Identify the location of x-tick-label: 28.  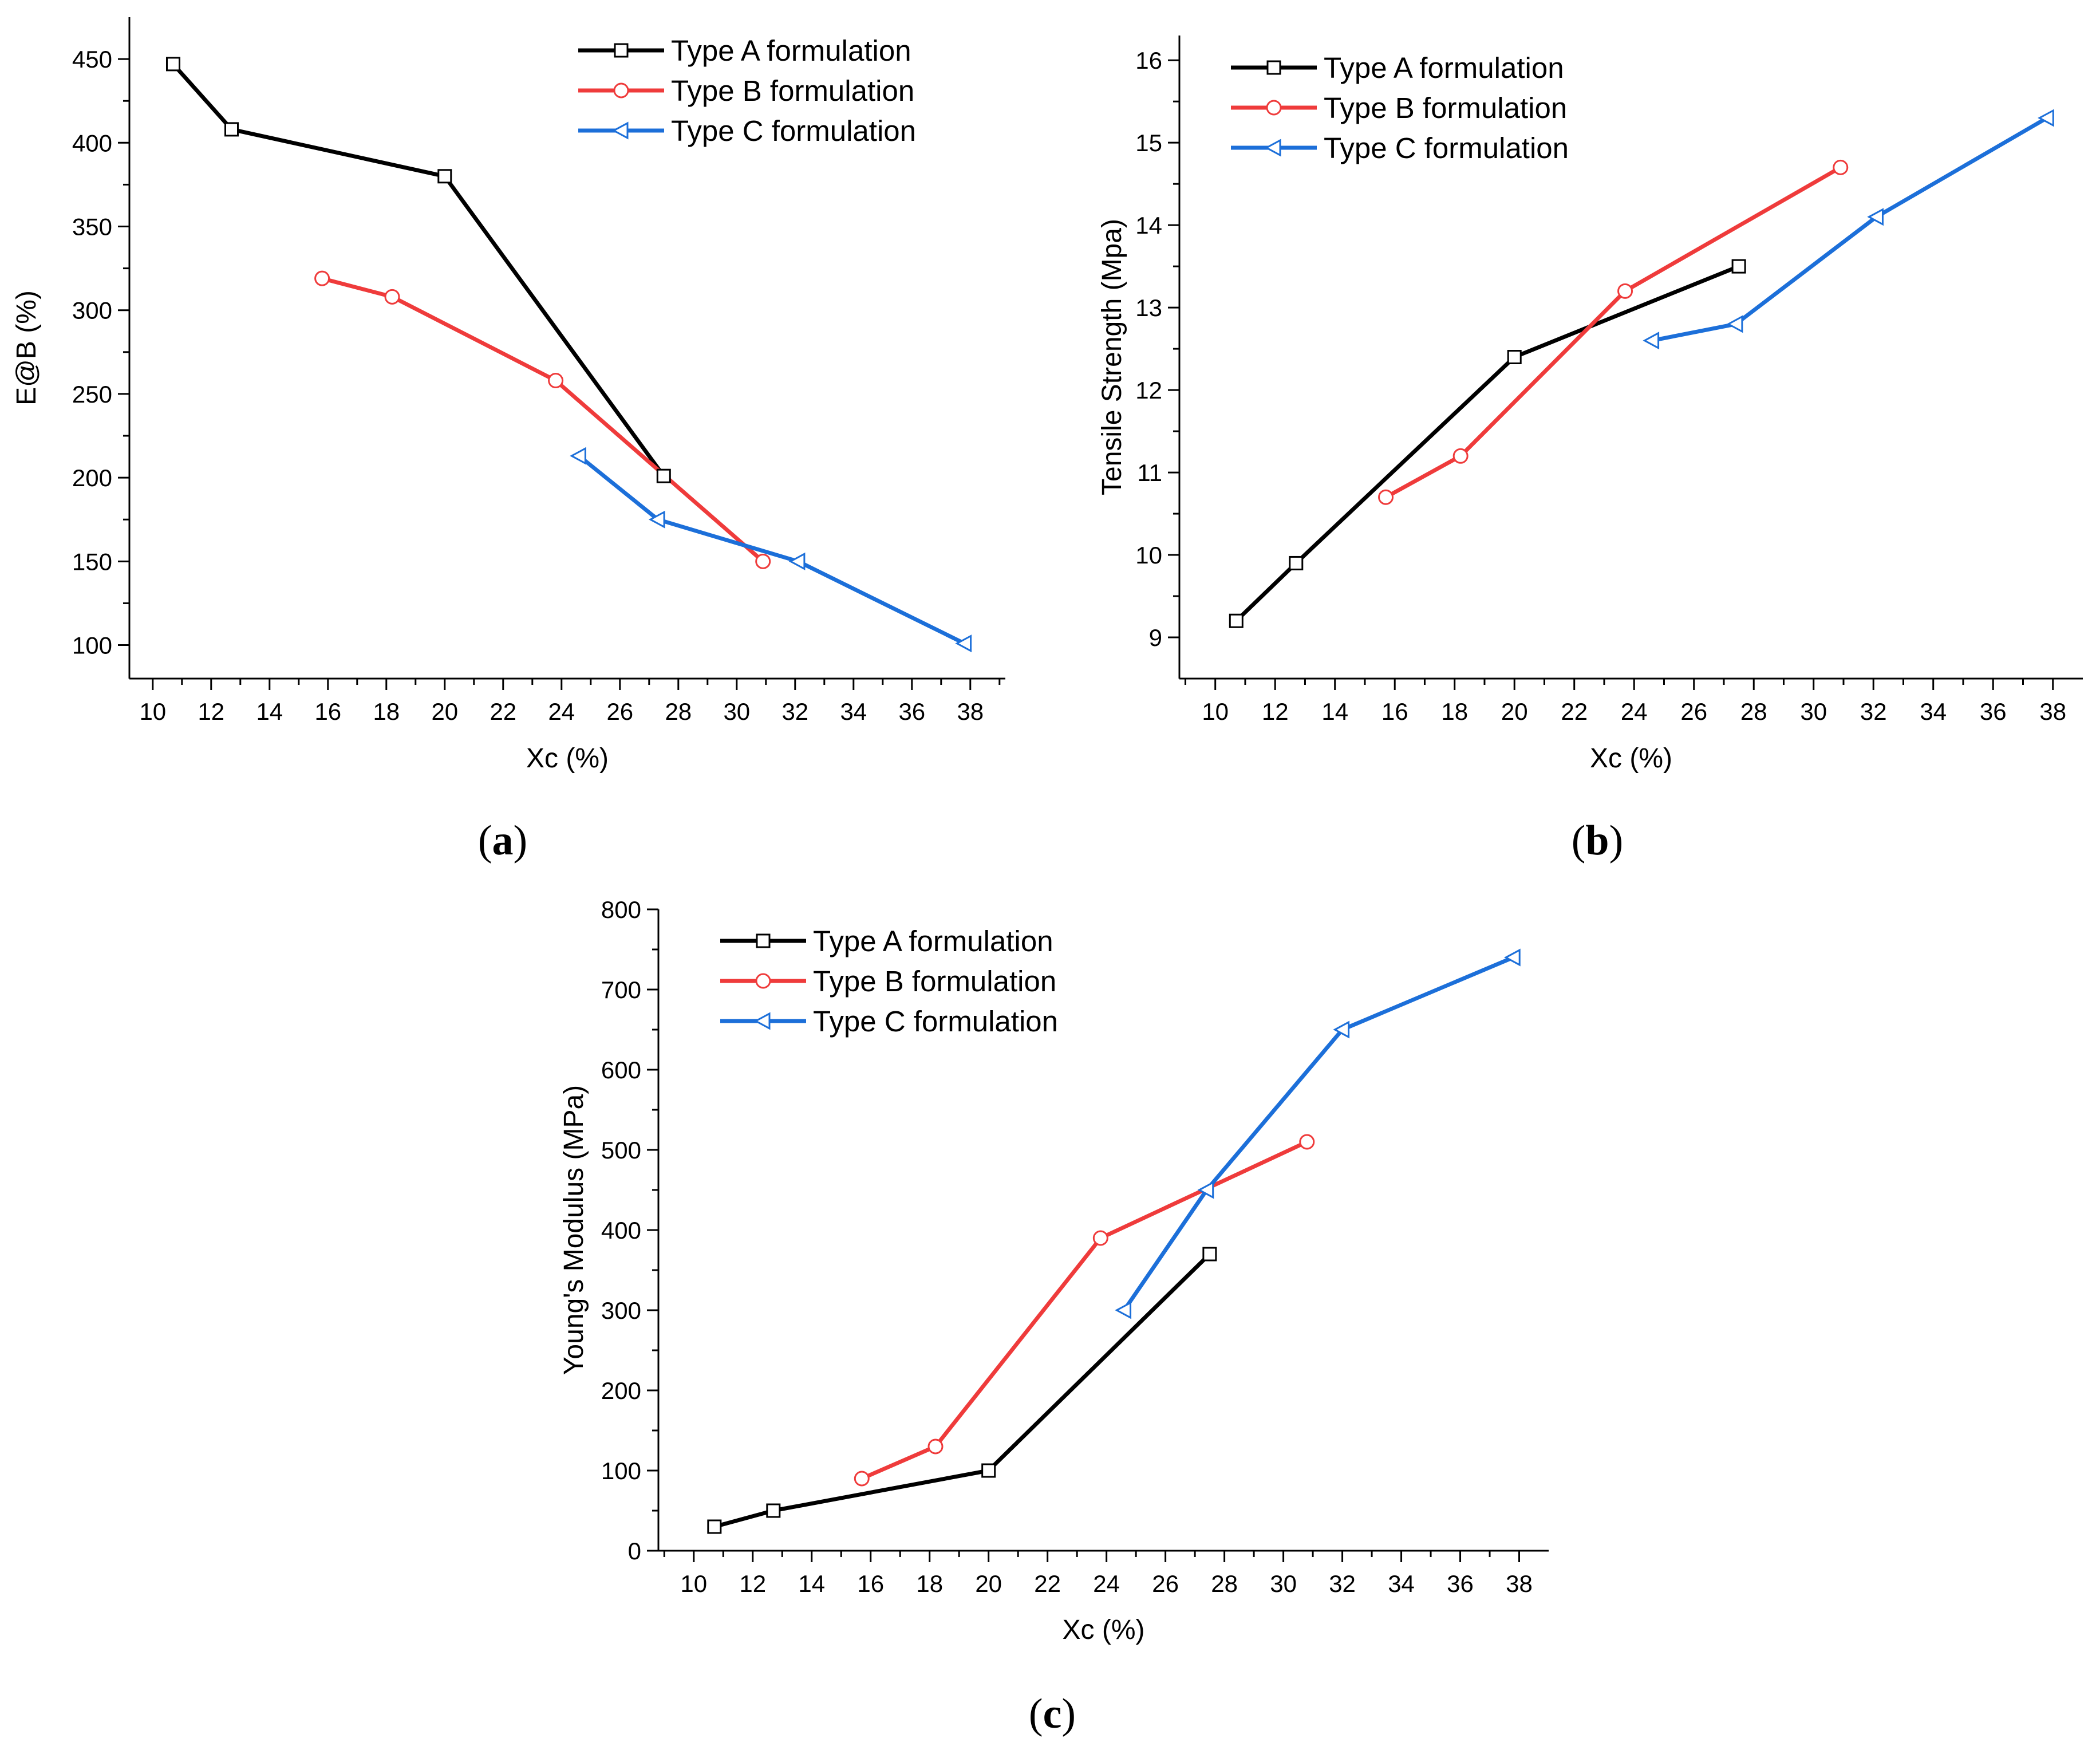
(678, 711).